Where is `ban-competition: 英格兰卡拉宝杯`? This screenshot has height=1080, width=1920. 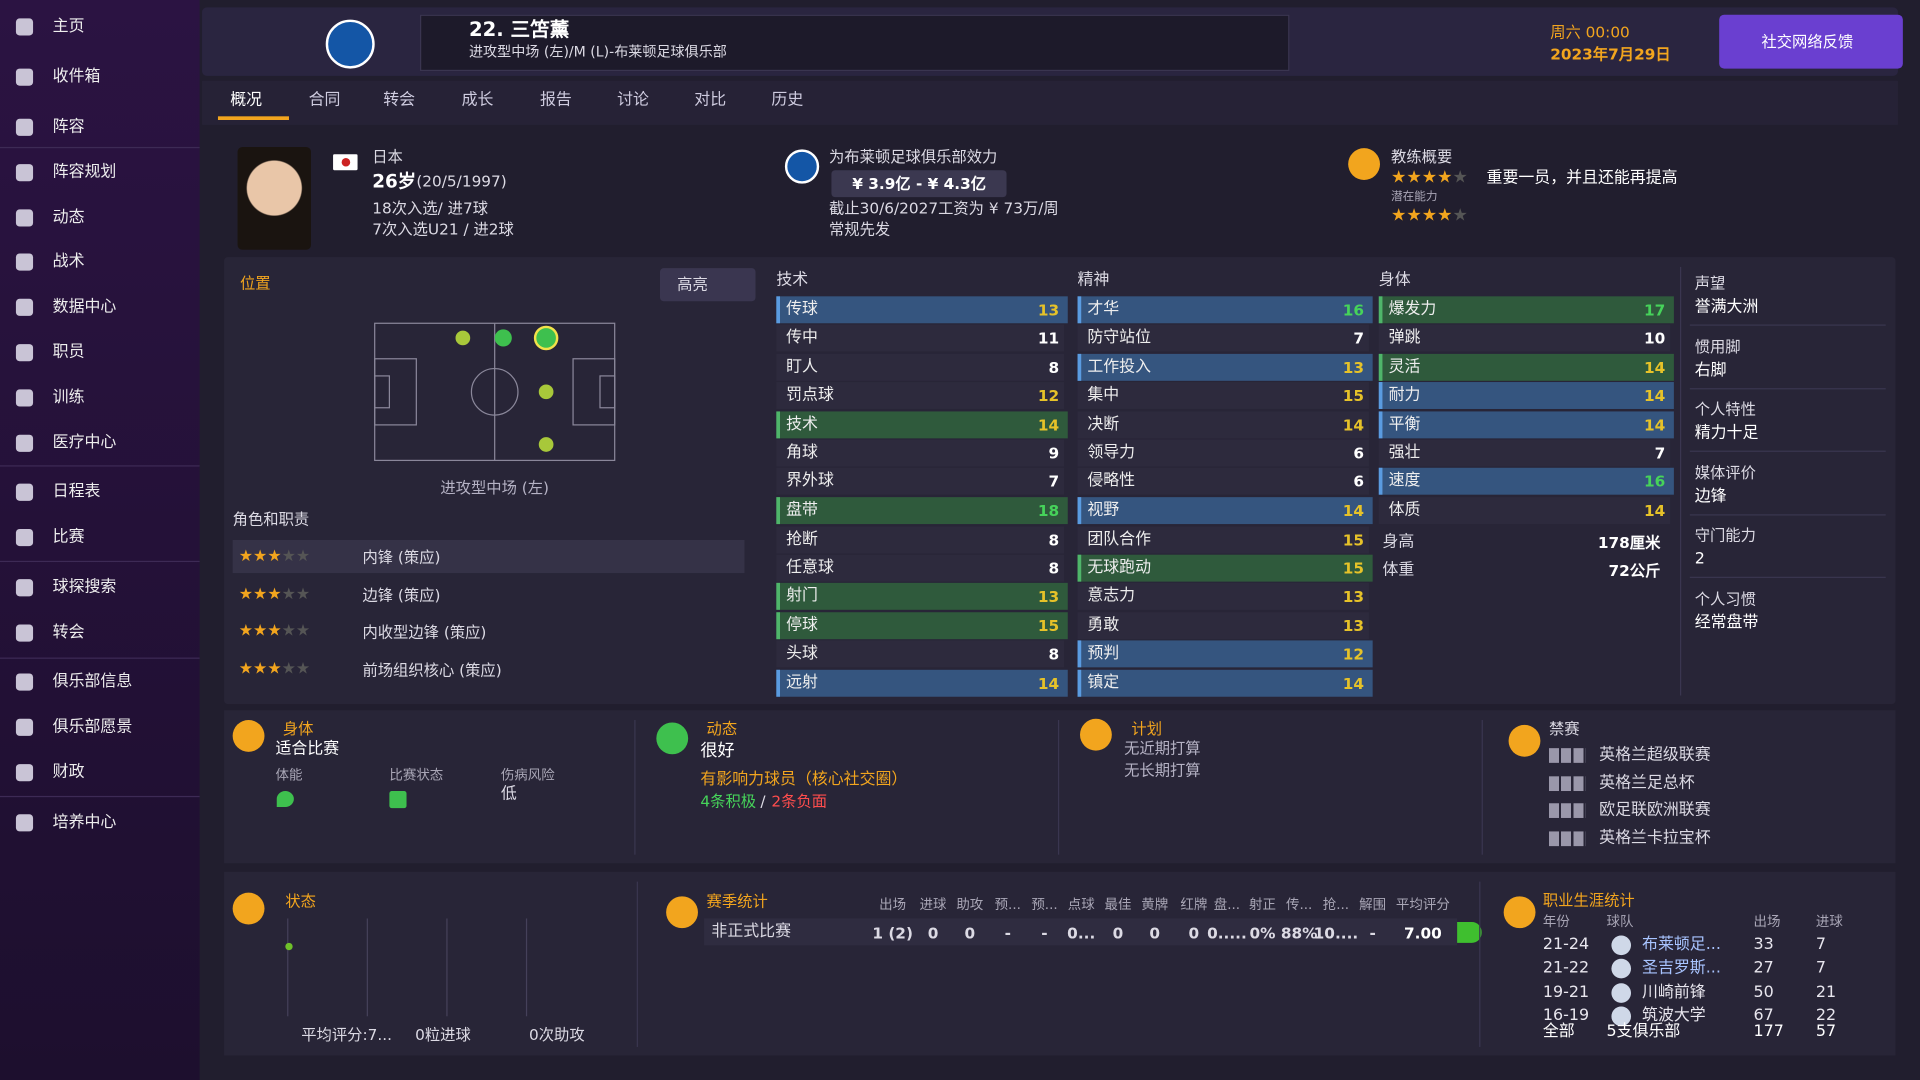 ban-competition: 英格兰卡拉宝杯 is located at coordinates (1655, 838).